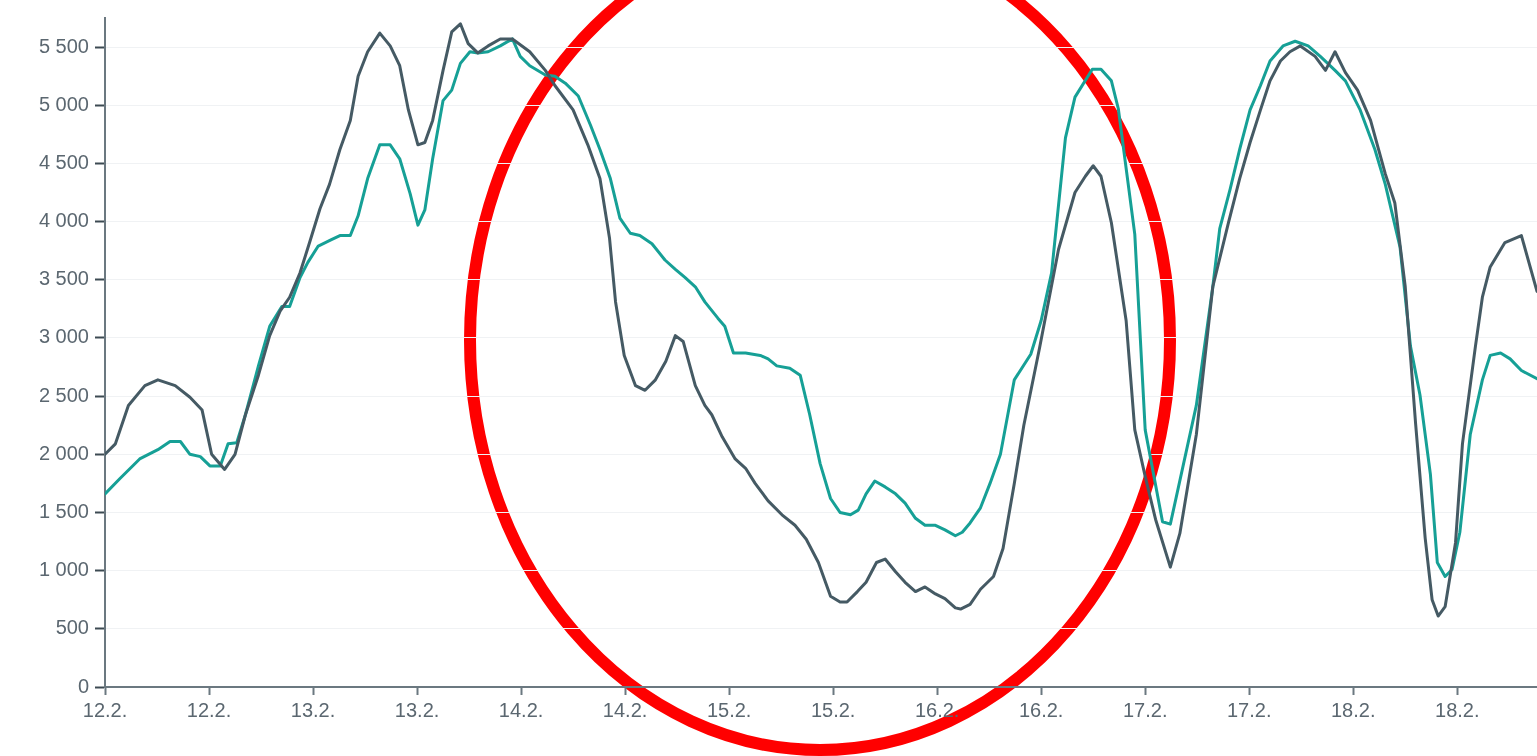 Image resolution: width=1537 pixels, height=756 pixels. I want to click on y-tick-label: 1 500, so click(63, 510).